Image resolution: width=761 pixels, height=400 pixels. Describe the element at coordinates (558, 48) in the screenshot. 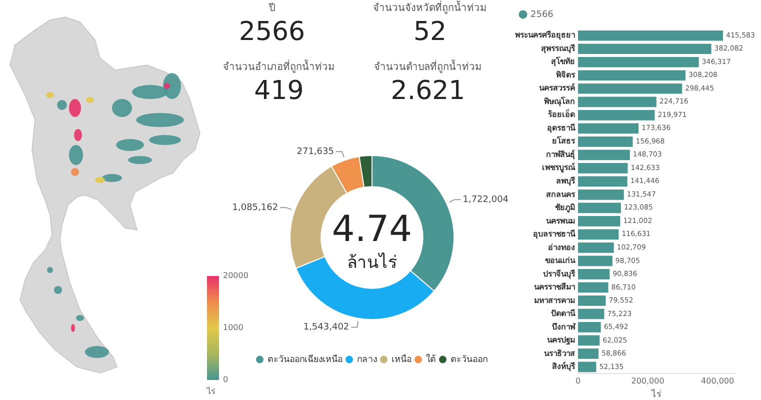

I see `y-tick-label: สุพรรณบุรี` at that location.